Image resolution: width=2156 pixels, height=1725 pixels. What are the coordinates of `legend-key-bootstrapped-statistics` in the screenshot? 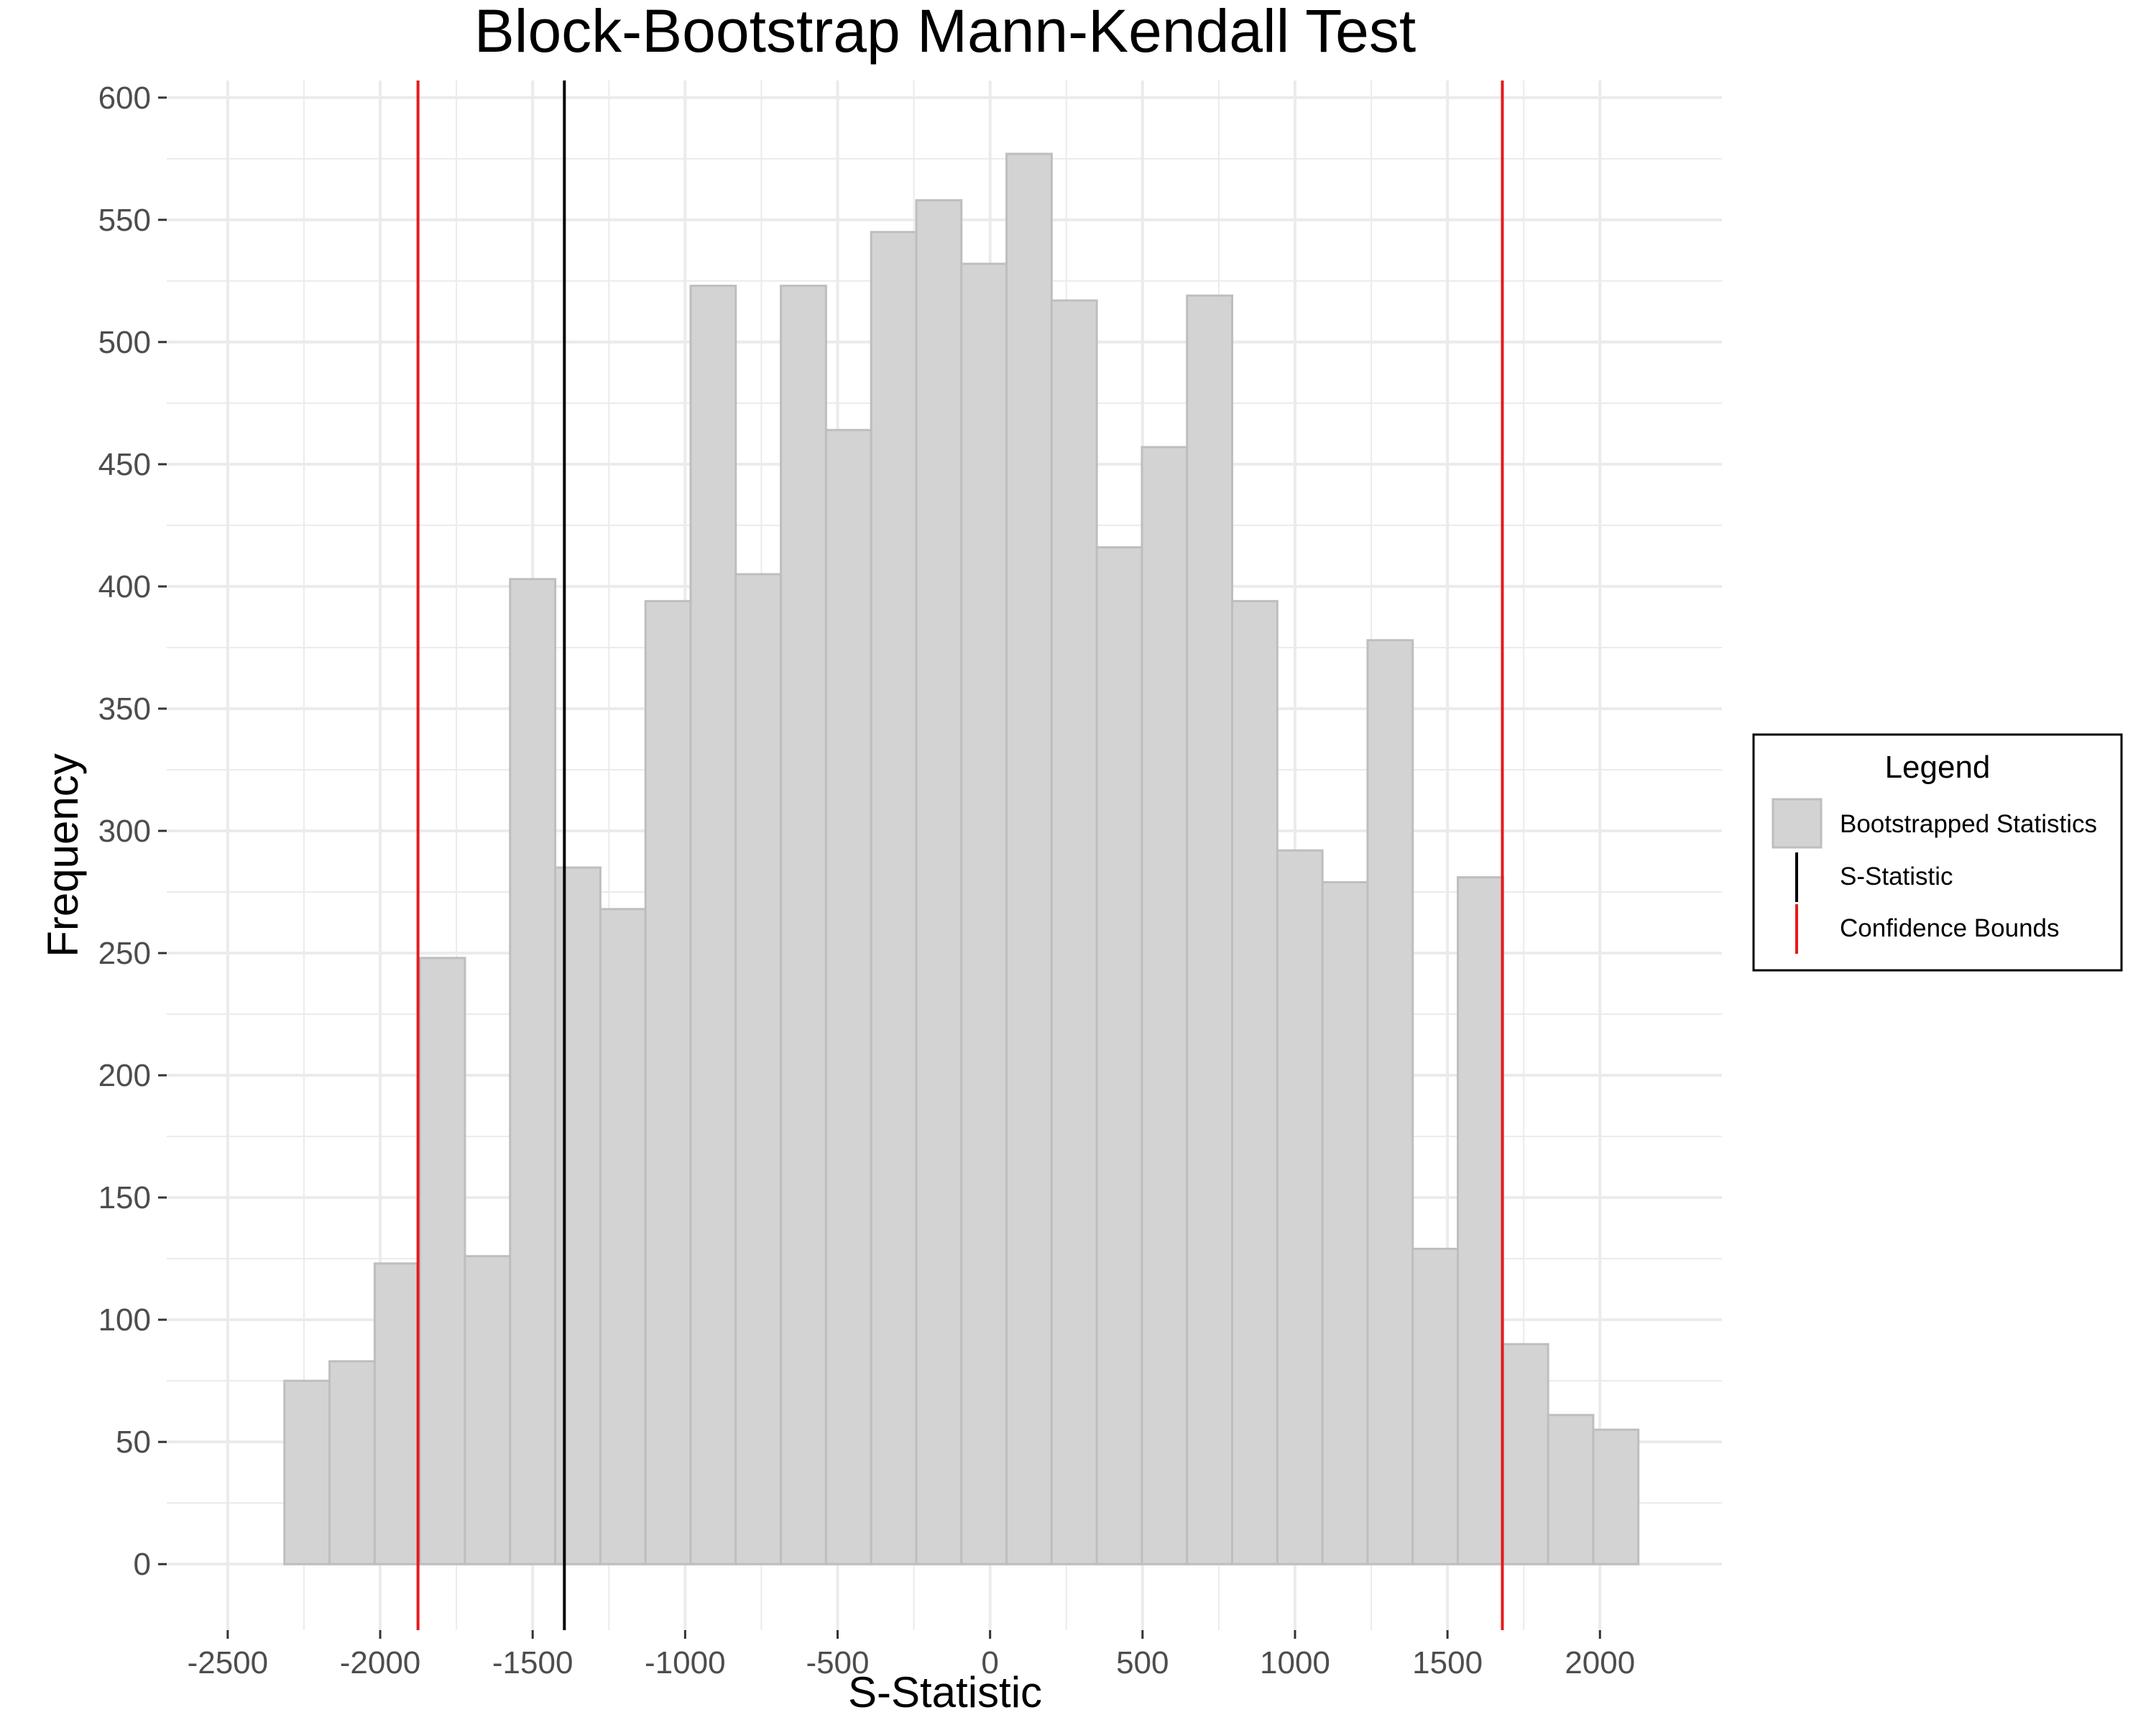 It's located at (1798, 823).